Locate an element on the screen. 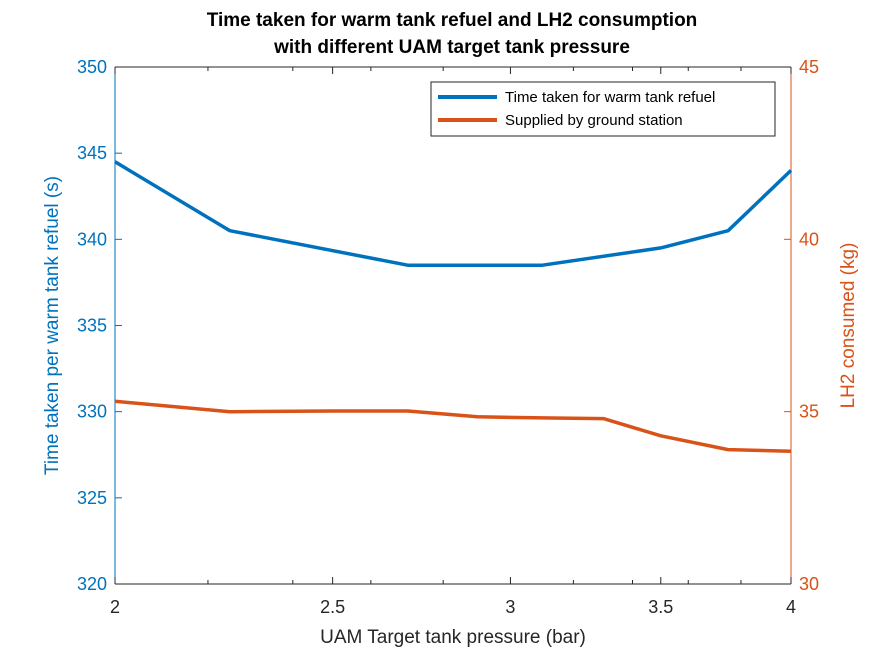 This screenshot has width=875, height=656. left-tick-label: 320 is located at coordinates (92, 584).